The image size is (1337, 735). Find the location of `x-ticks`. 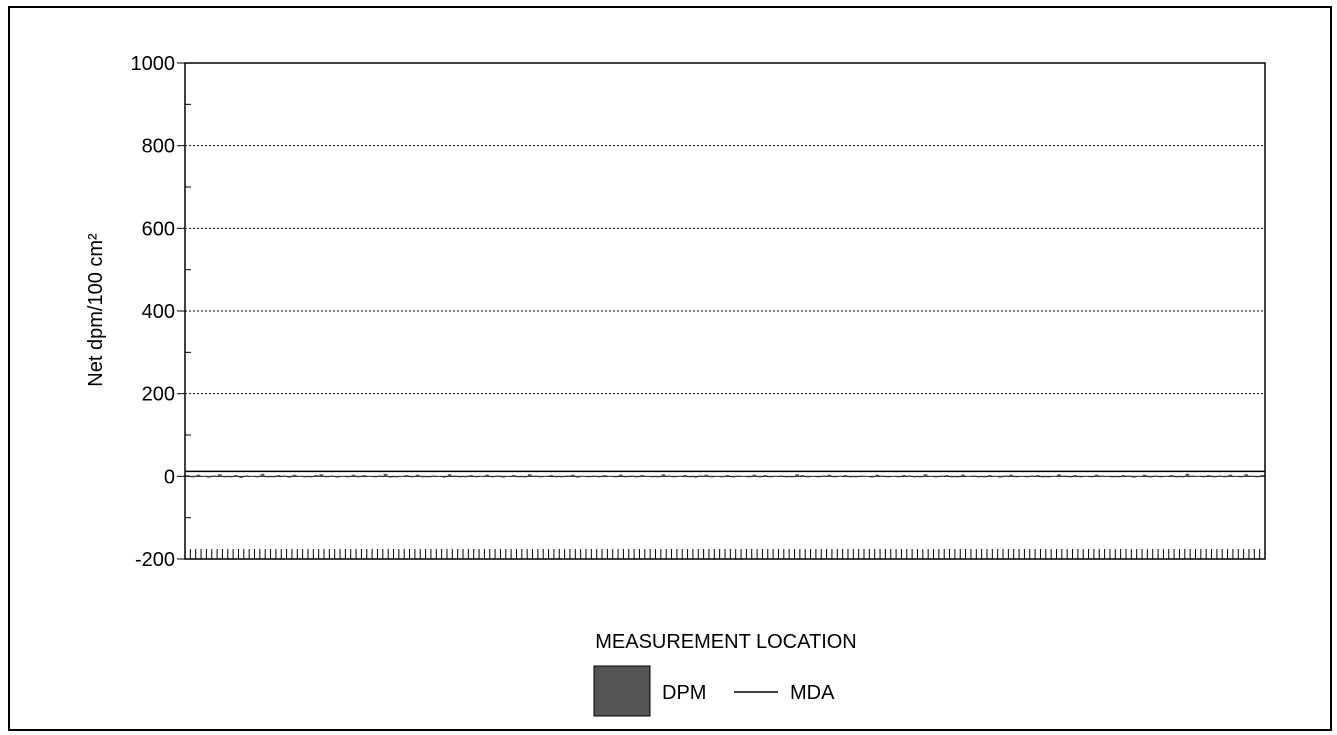

x-ticks is located at coordinates (725, 554).